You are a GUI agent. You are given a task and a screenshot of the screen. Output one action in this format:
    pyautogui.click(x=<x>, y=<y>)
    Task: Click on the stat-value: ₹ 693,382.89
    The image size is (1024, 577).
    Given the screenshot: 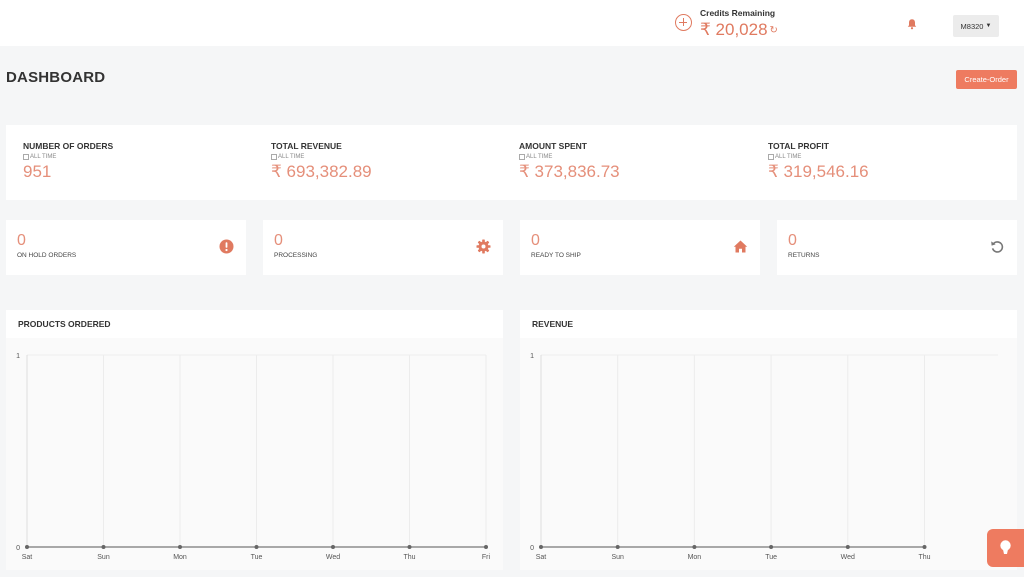 What is the action you would take?
    pyautogui.click(x=321, y=171)
    